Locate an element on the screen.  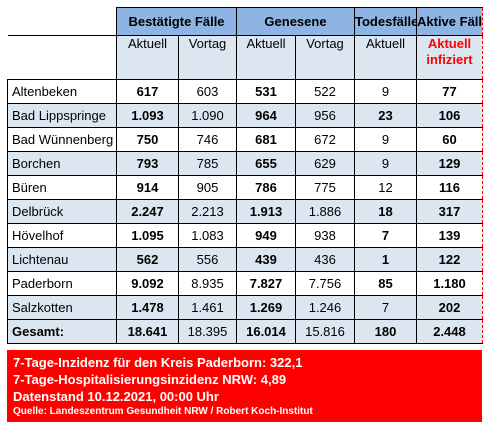
total-confirmed-current: 18.641 is located at coordinates (147, 331).